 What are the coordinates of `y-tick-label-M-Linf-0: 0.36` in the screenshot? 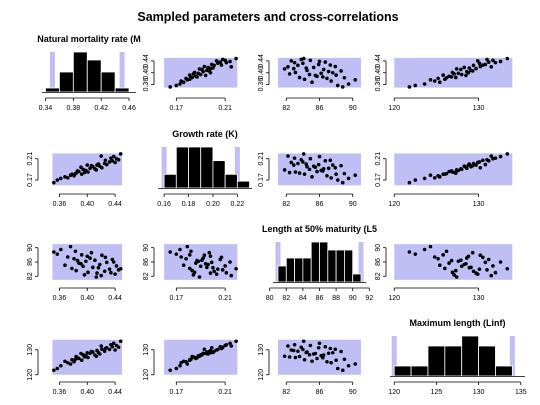 It's located at (378, 85).